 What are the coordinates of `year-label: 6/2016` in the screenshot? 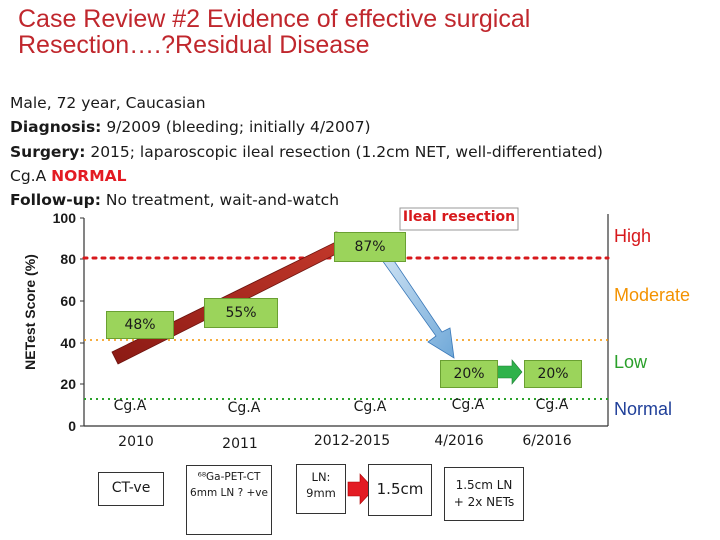 It's located at (547, 441).